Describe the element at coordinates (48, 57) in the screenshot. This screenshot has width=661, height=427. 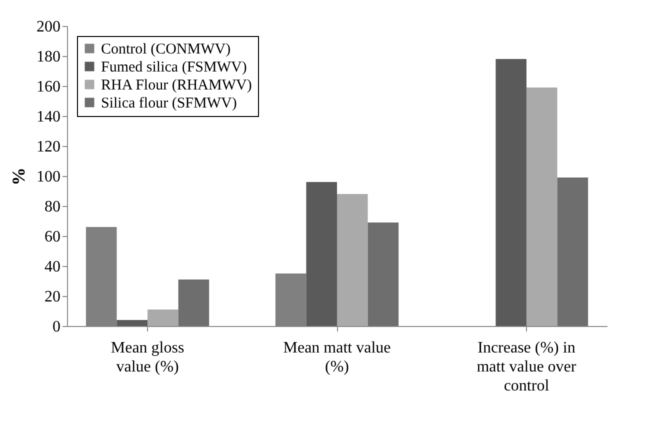
I see `y-tick-label: 180` at that location.